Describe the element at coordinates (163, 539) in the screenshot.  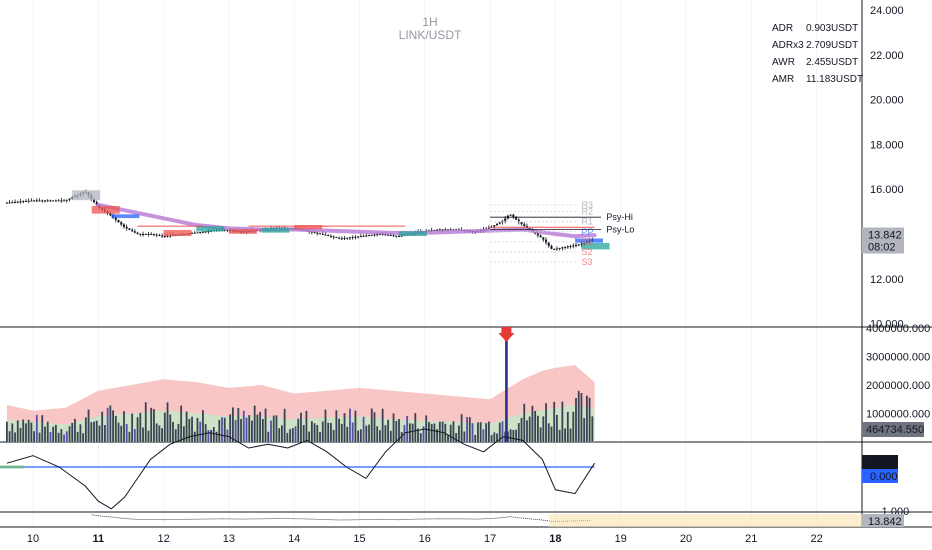
I see `time-tick-label: 12` at that location.